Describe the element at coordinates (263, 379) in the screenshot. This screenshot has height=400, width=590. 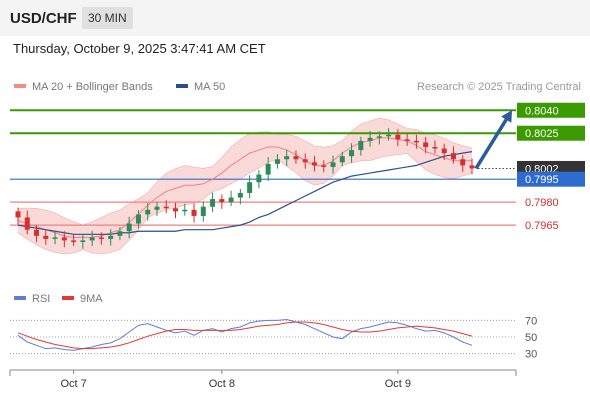
I see `x-axis: Oct 7 Oct 8 Oct 9` at that location.